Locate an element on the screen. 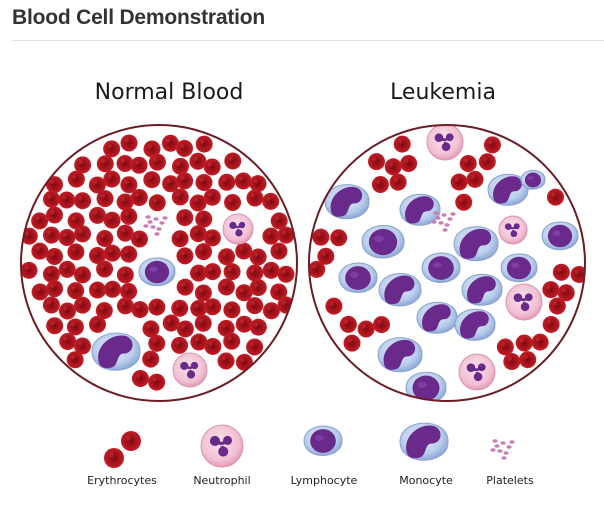 This screenshot has height=514, width=604. legend-monocyte is located at coordinates (424, 441).